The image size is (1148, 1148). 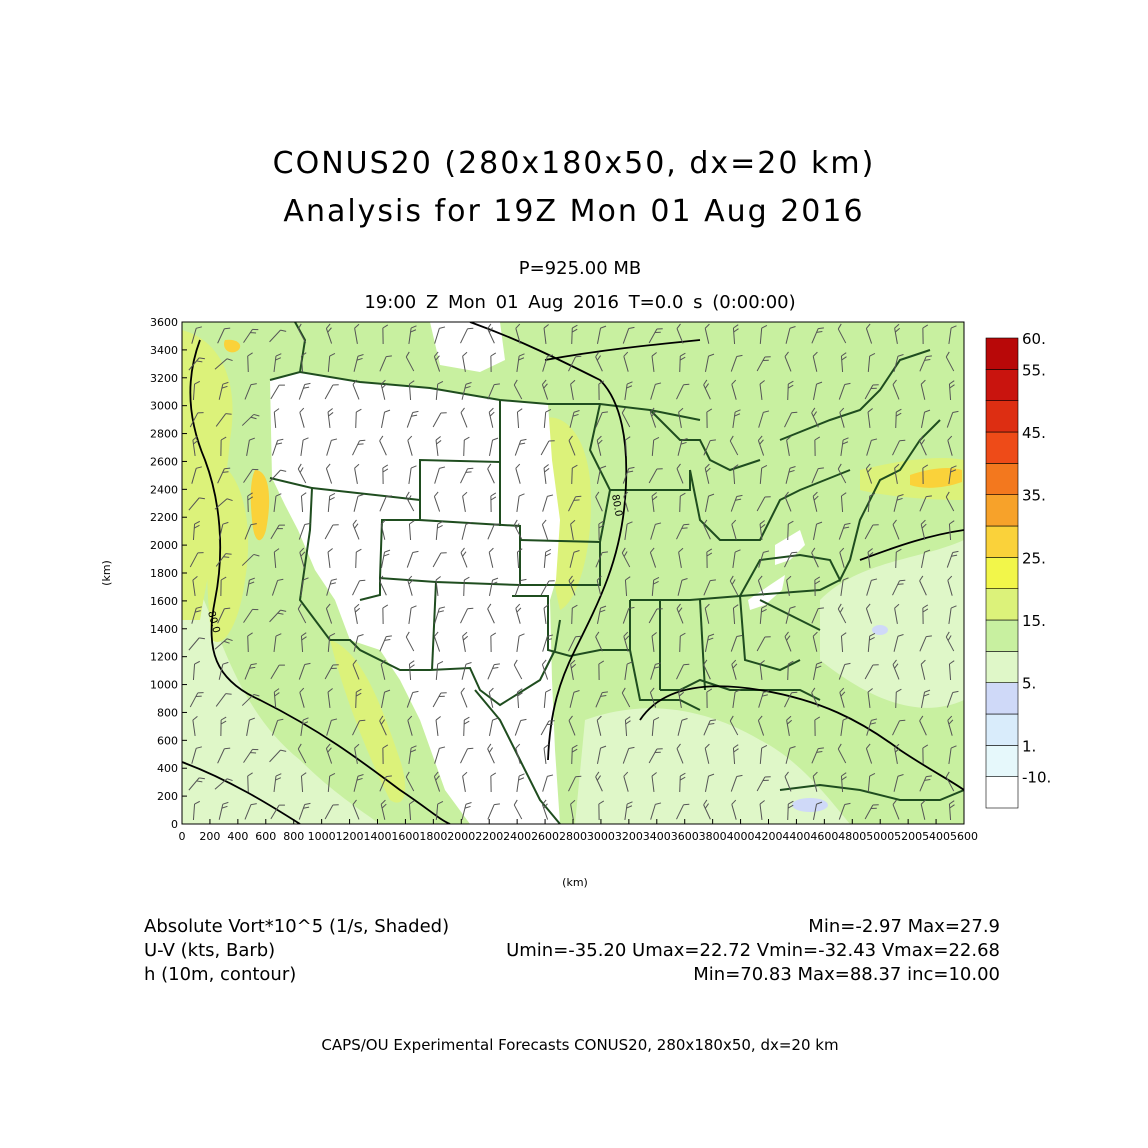 I want to click on colorbar-label: 60., so click(x=1034, y=339).